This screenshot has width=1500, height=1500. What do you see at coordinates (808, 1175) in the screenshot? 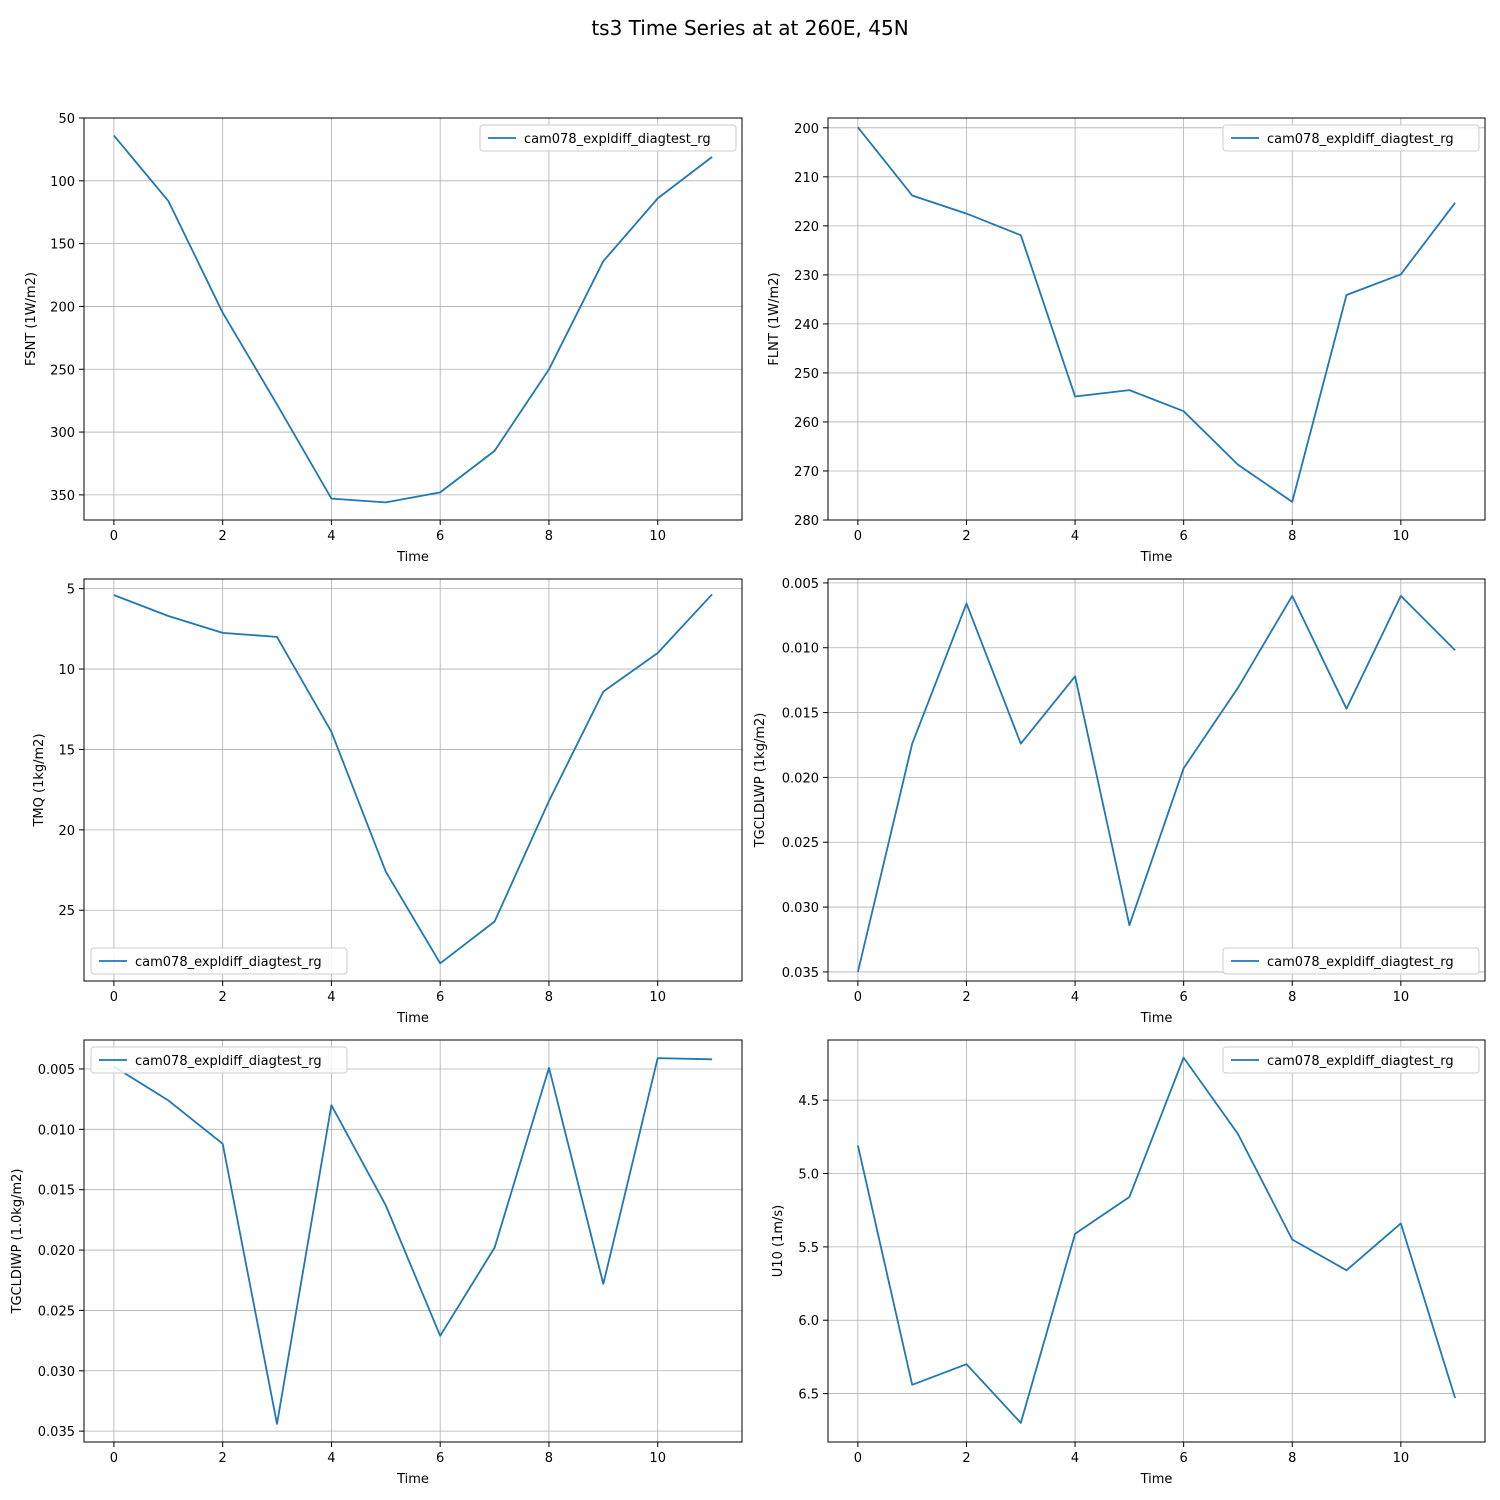
I see `y-tick-label: 5.0` at bounding box center [808, 1175].